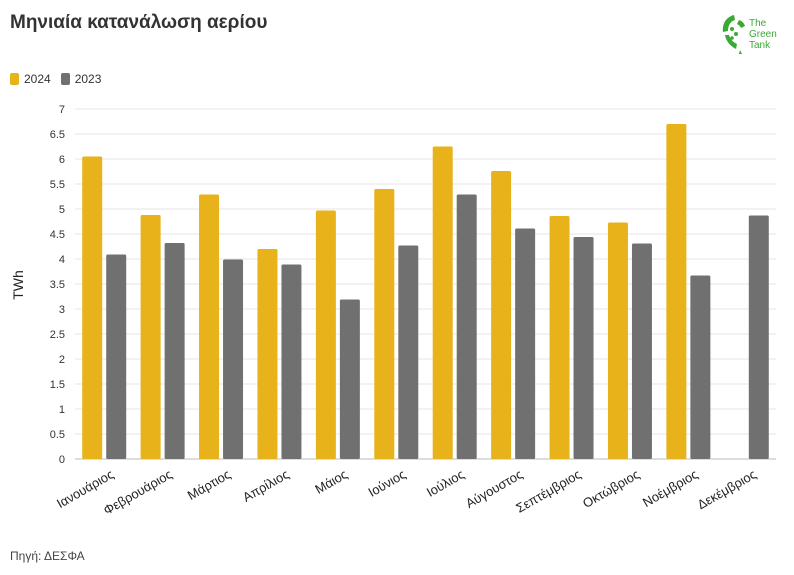 This screenshot has height=575, width=794. I want to click on logo-text: The Green Tank, so click(763, 34).